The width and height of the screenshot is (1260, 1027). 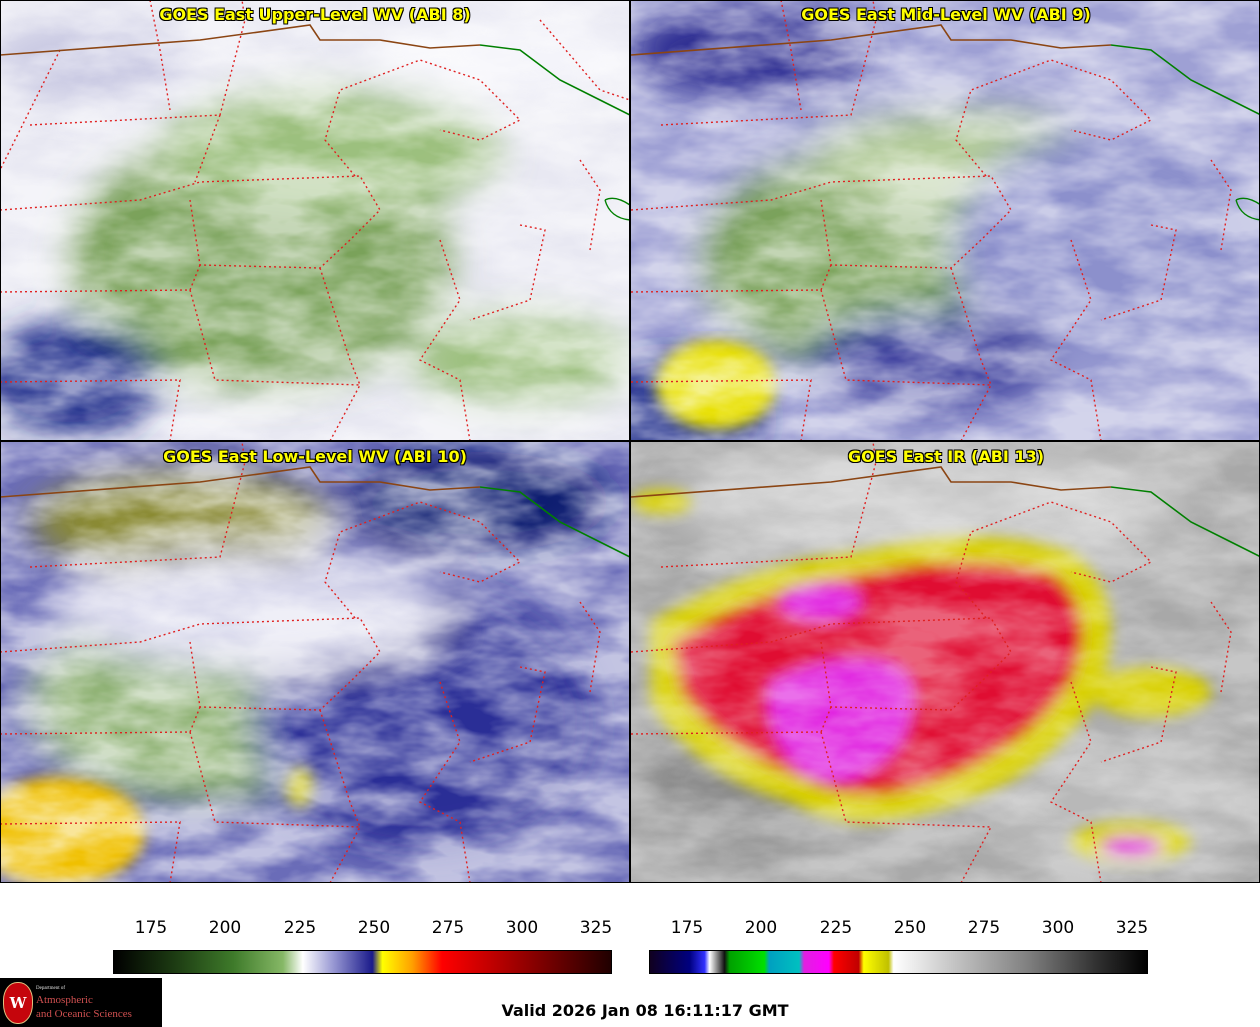 I want to click on wv-tick-label: 200, so click(x=225, y=928).